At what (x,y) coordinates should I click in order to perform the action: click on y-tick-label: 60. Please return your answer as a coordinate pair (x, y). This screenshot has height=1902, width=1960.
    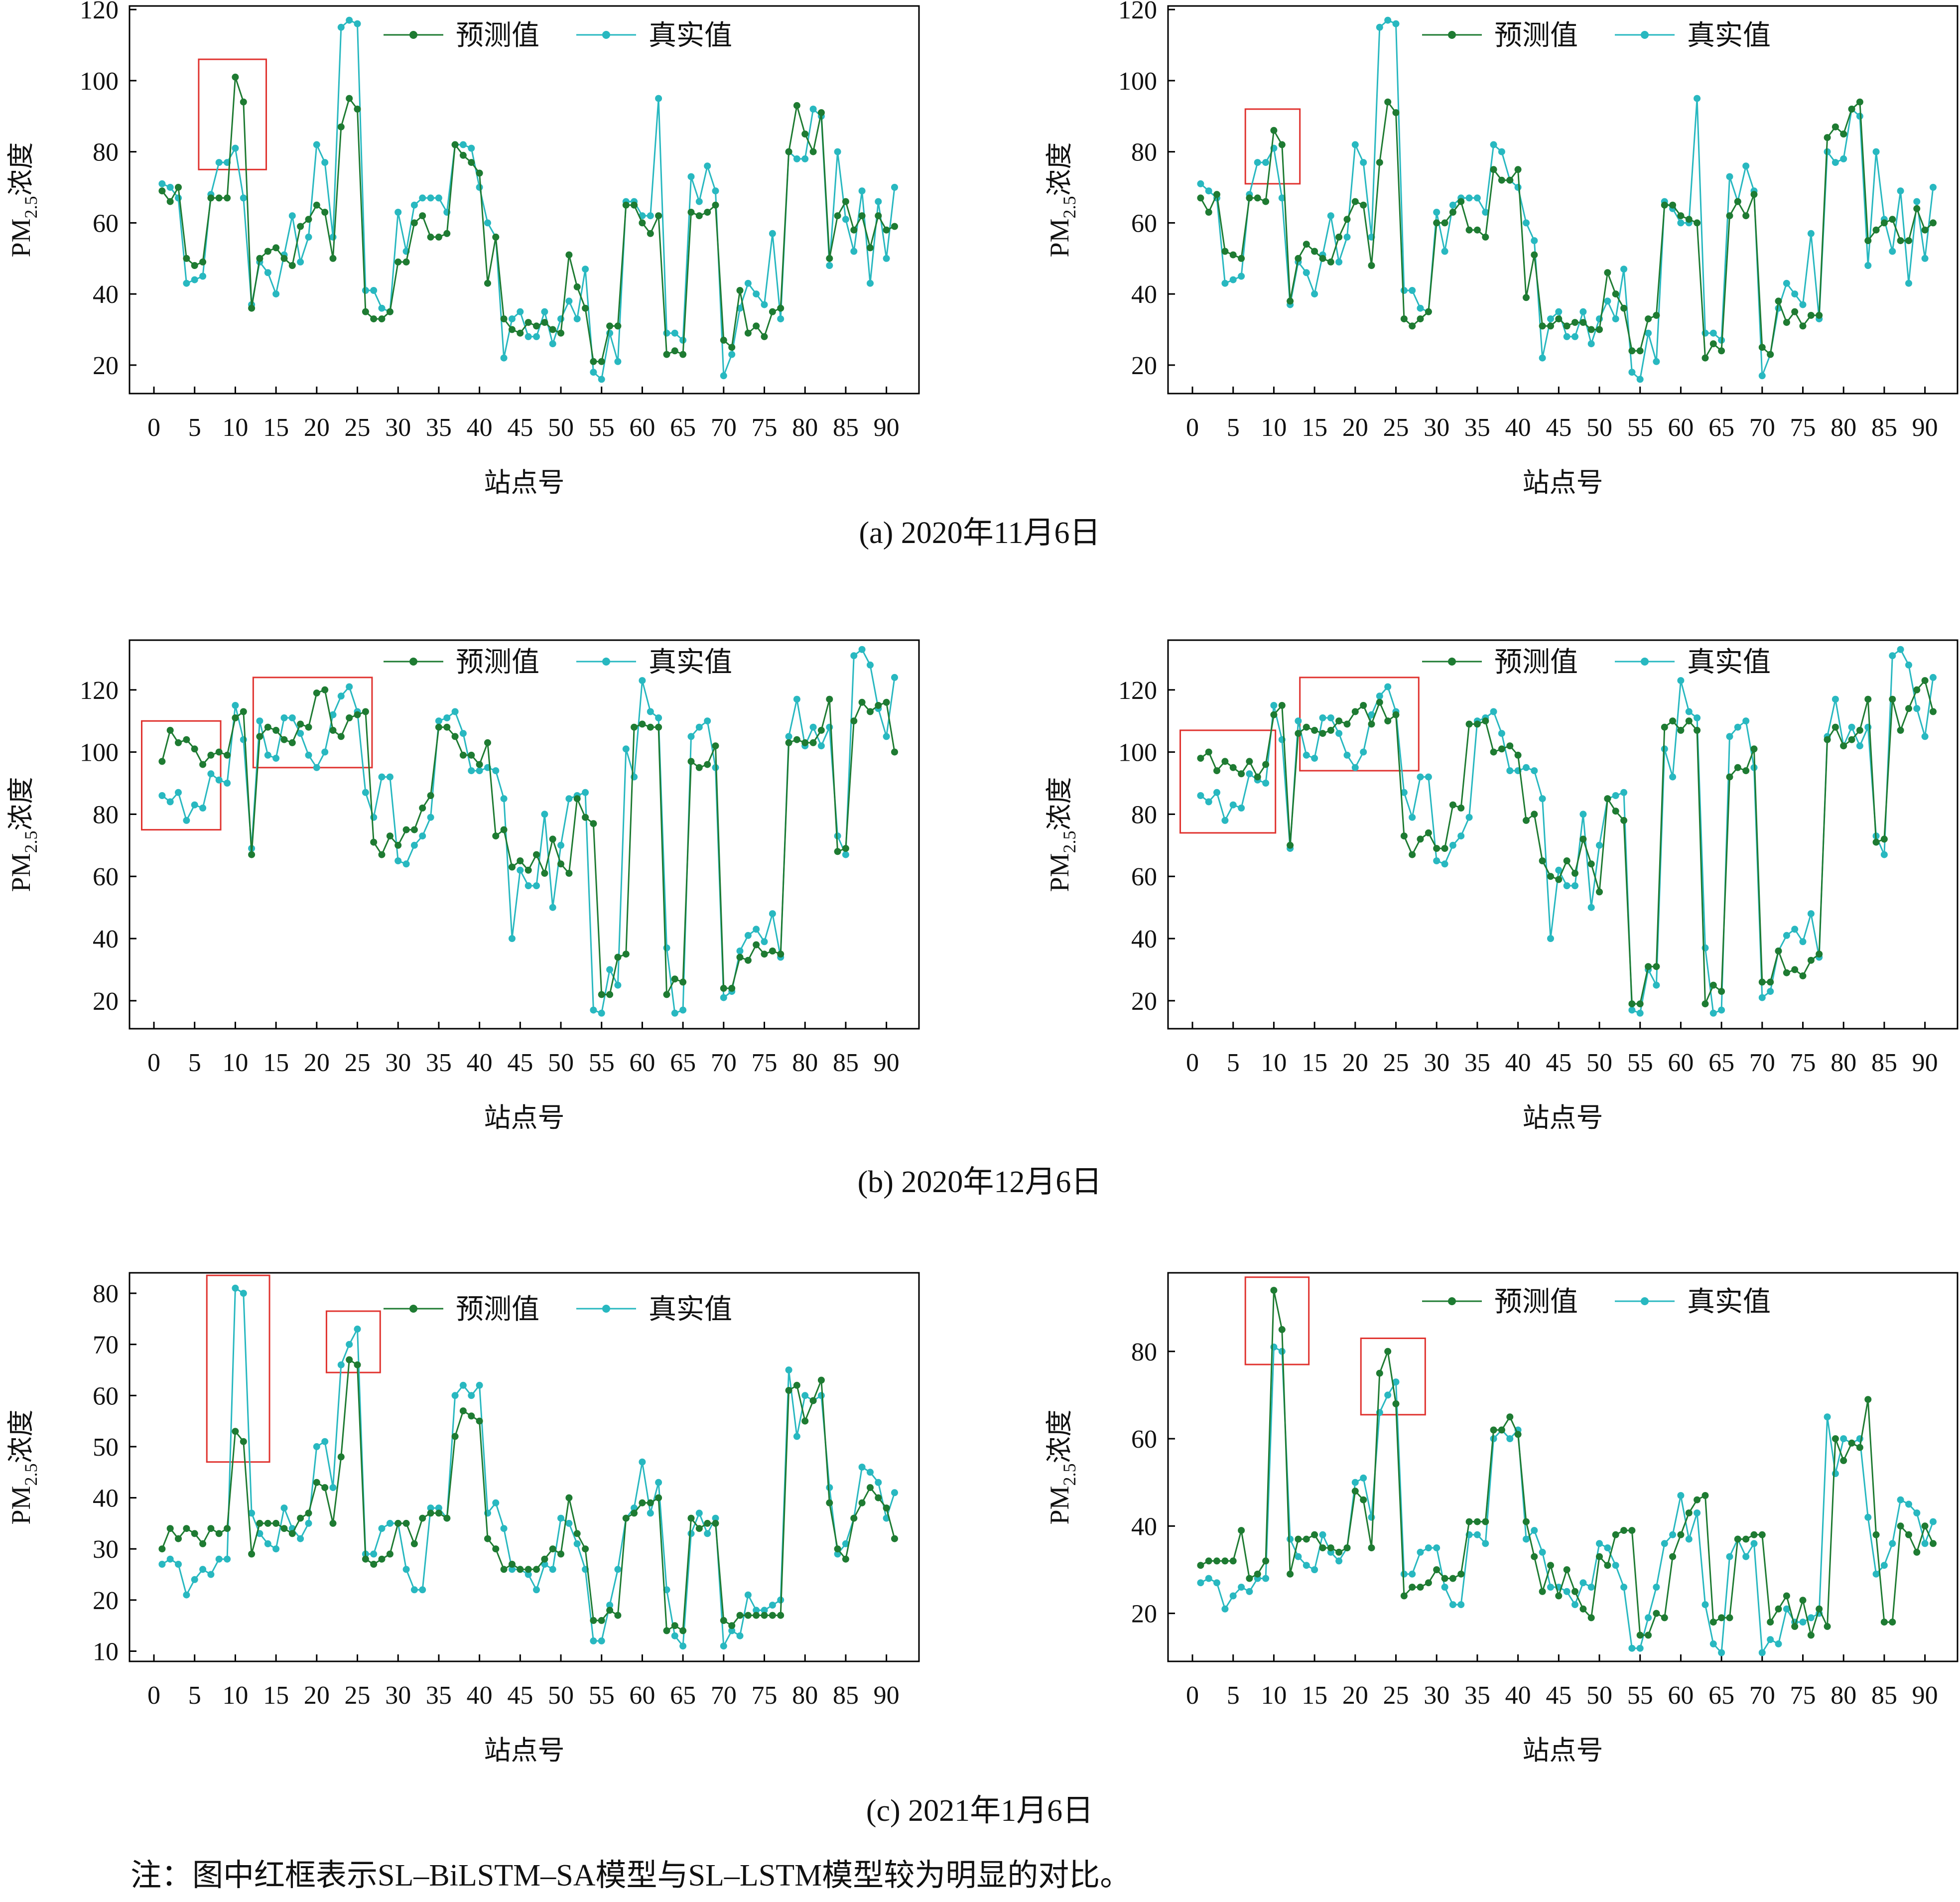
    Looking at the image, I should click on (106, 223).